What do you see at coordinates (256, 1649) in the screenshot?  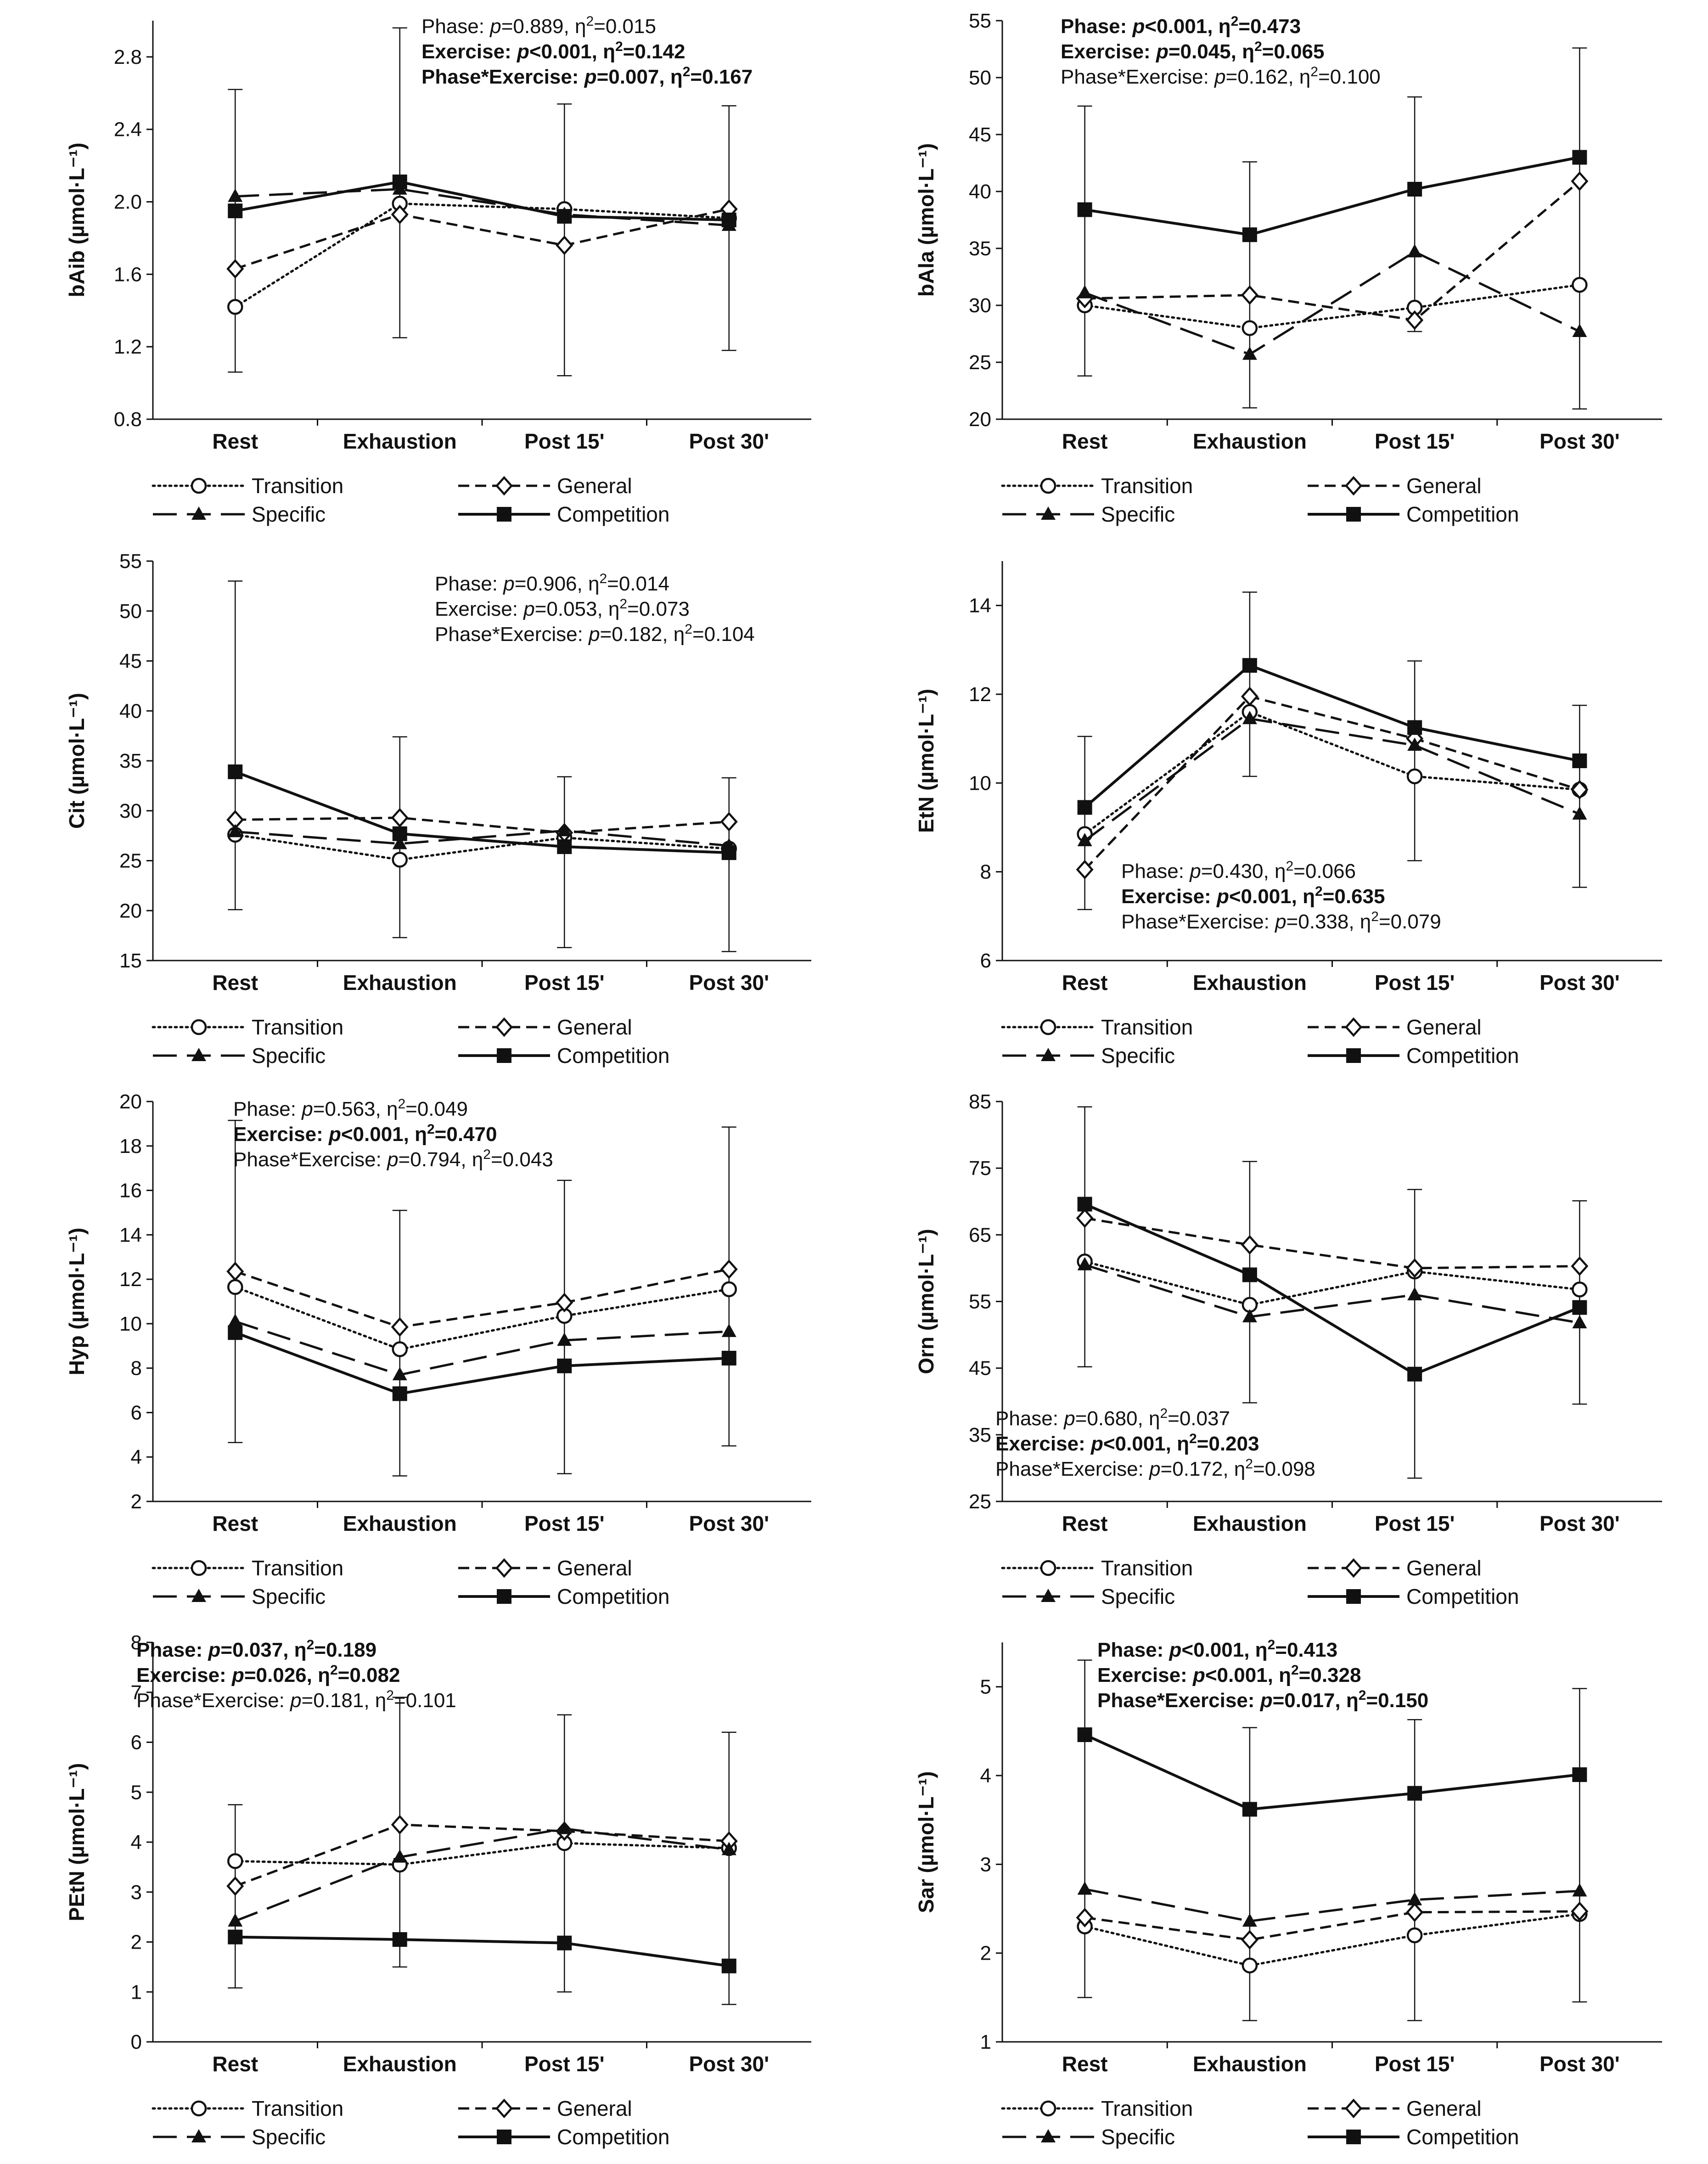 I see `stats-line: Phase: p=0.037, η2=0.189` at bounding box center [256, 1649].